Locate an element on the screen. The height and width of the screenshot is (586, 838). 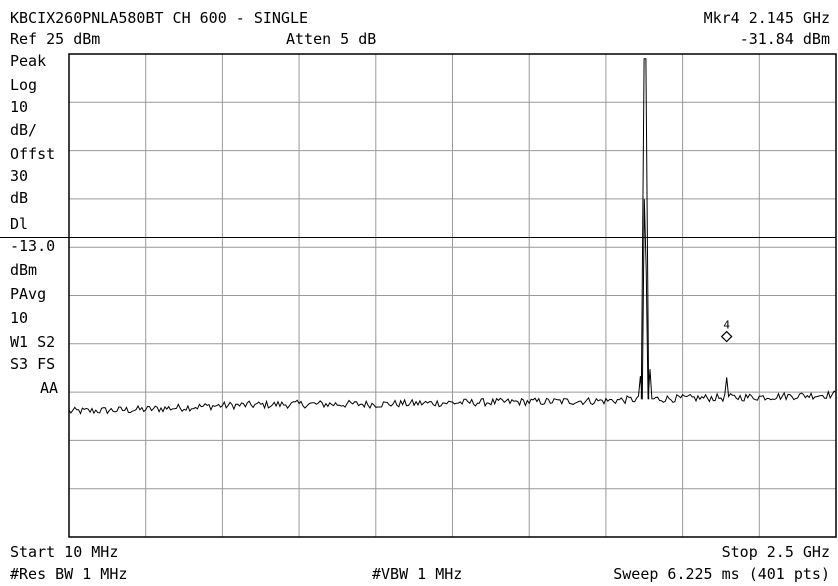
start-frequency: Start 10 MHz is located at coordinates (64, 552).